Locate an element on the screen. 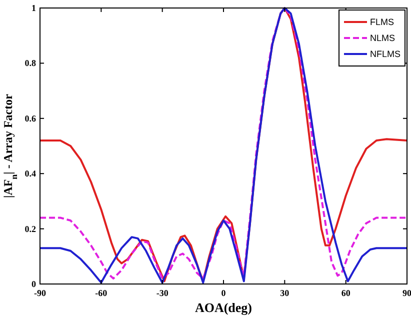 Image resolution: width=411 pixels, height=320 pixels. legend-label: NFLMS is located at coordinates (385, 54).